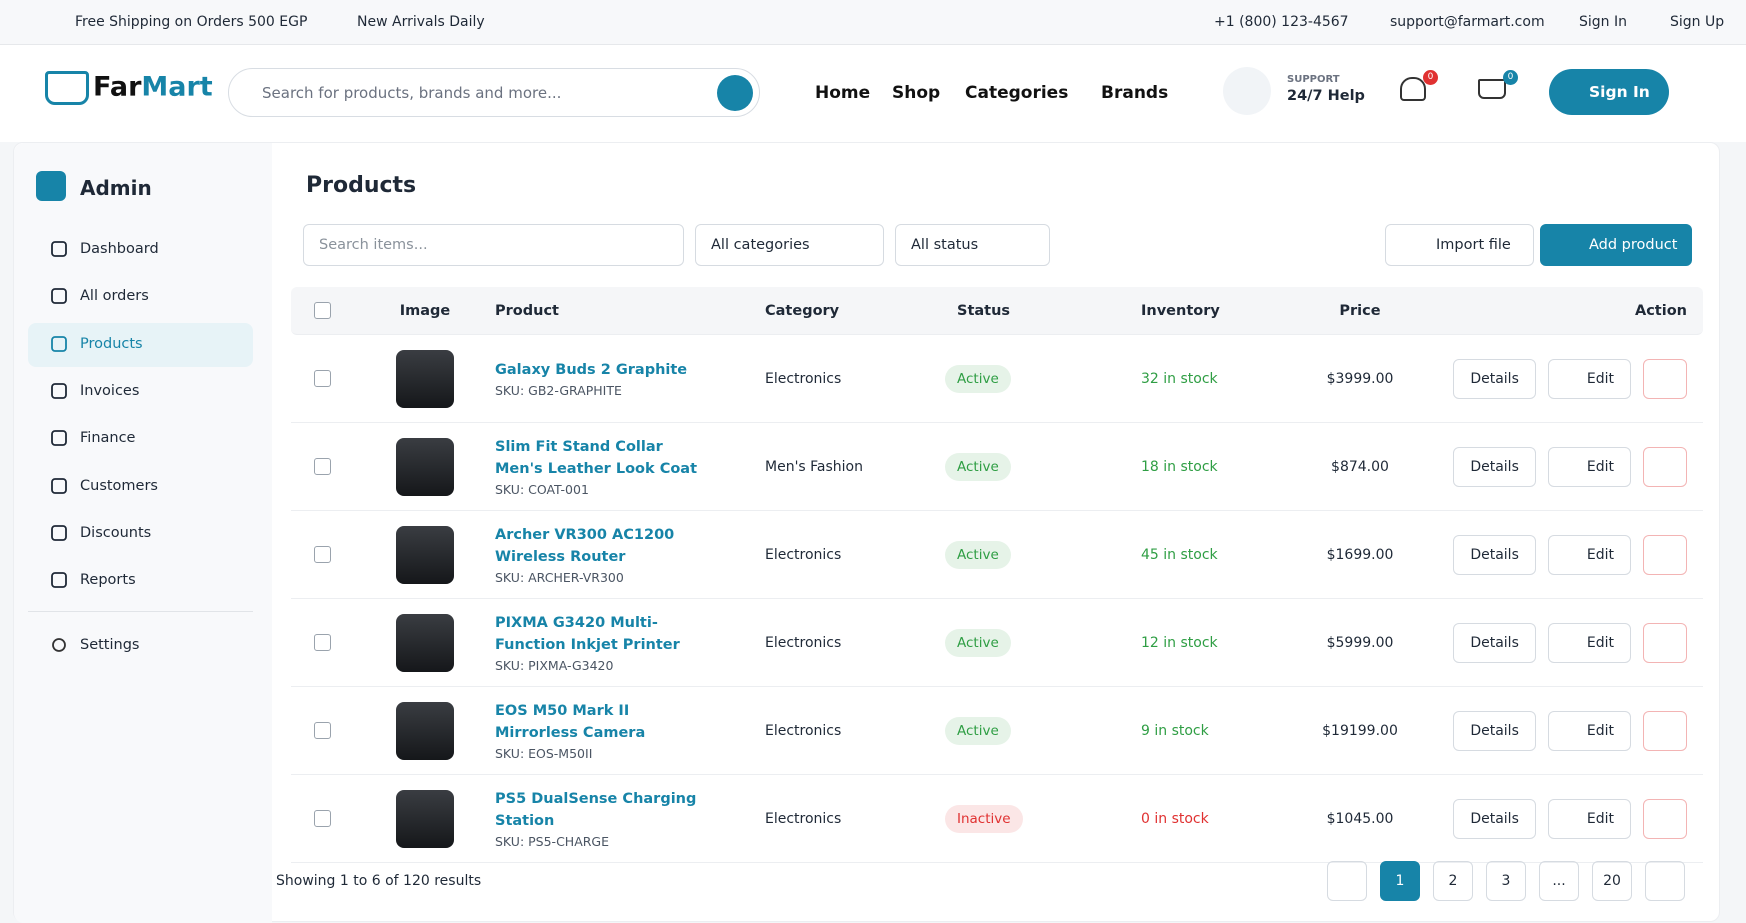 Image resolution: width=1746 pixels, height=923 pixels. I want to click on status-cell: Inactive, so click(1035, 818).